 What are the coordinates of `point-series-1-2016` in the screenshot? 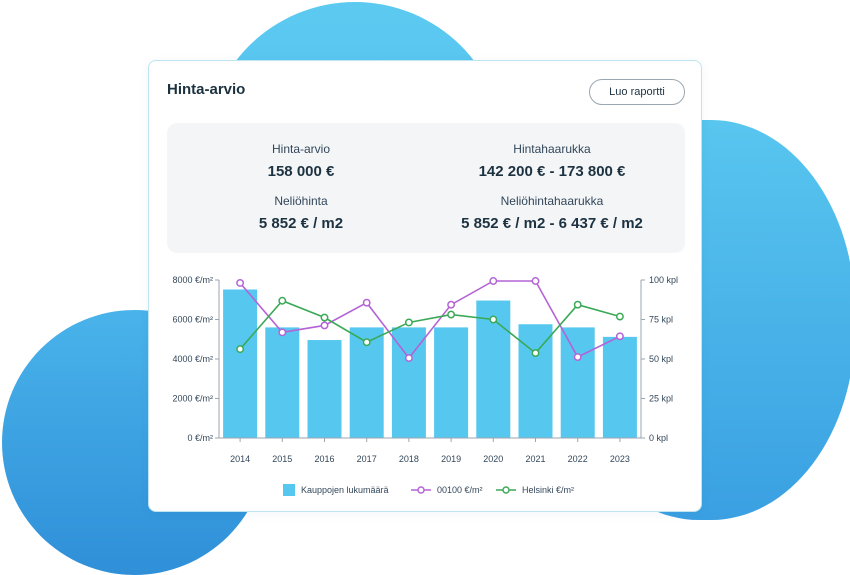 It's located at (324, 317).